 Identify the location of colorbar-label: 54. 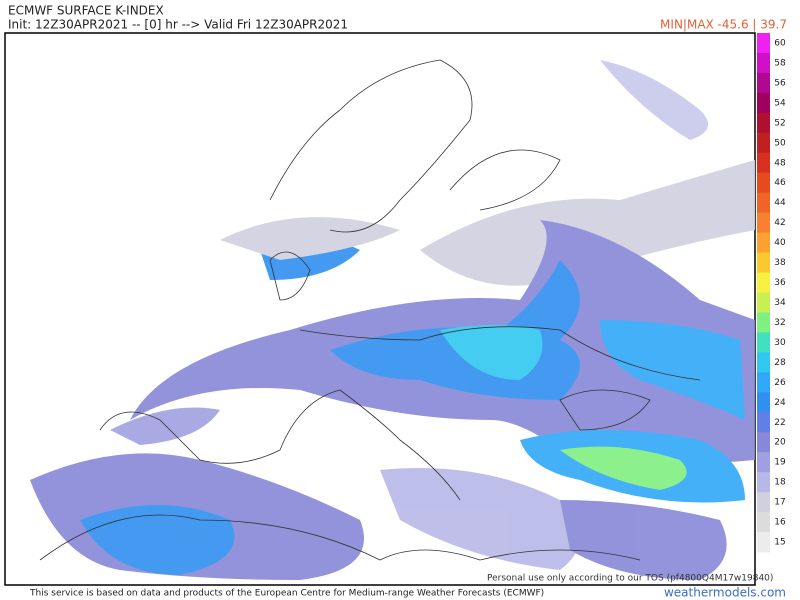
(780, 103).